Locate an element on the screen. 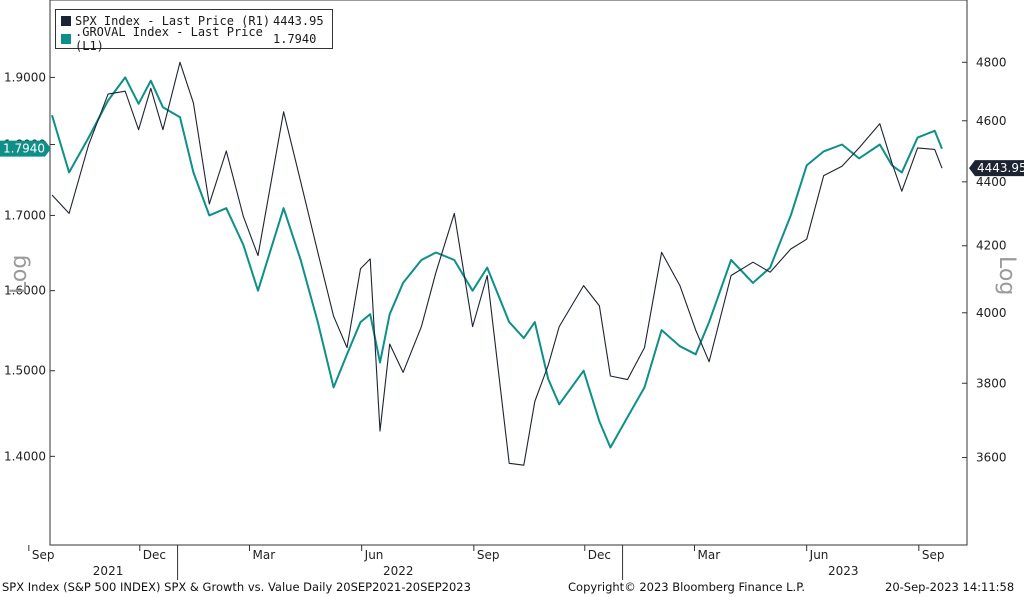 Image resolution: width=1025 pixels, height=597 pixels. x-axis: Sep Dec Mar Jun Sep Dec Mar Jun Sep 2021 2022 2023 is located at coordinates (486, 562).